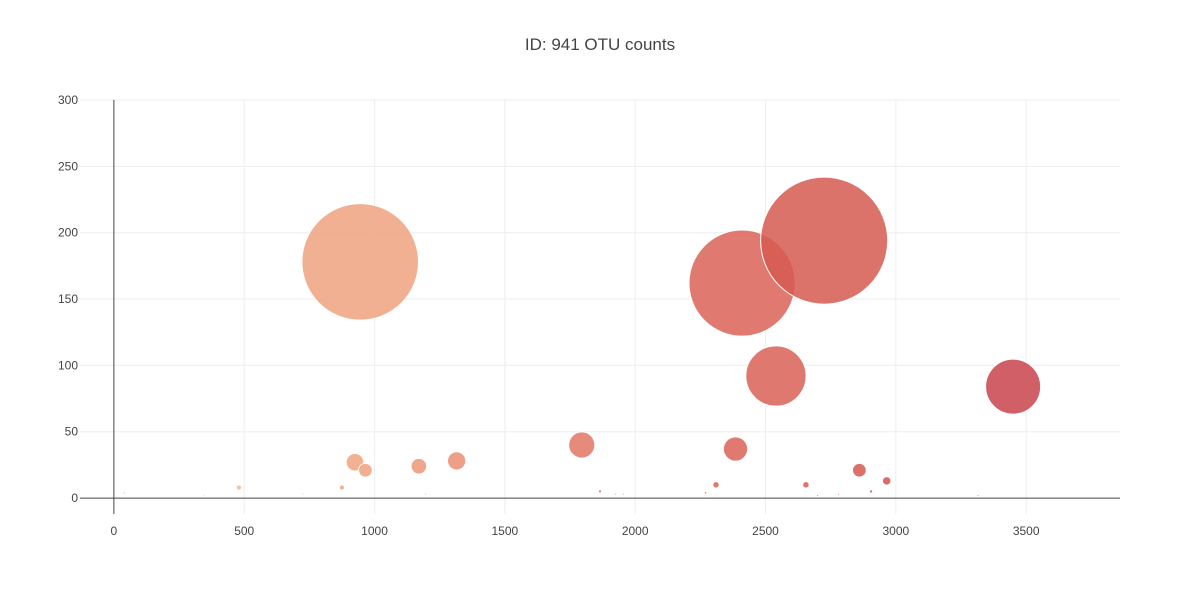  What do you see at coordinates (765, 531) in the screenshot?
I see `x-tick-label: 2500` at bounding box center [765, 531].